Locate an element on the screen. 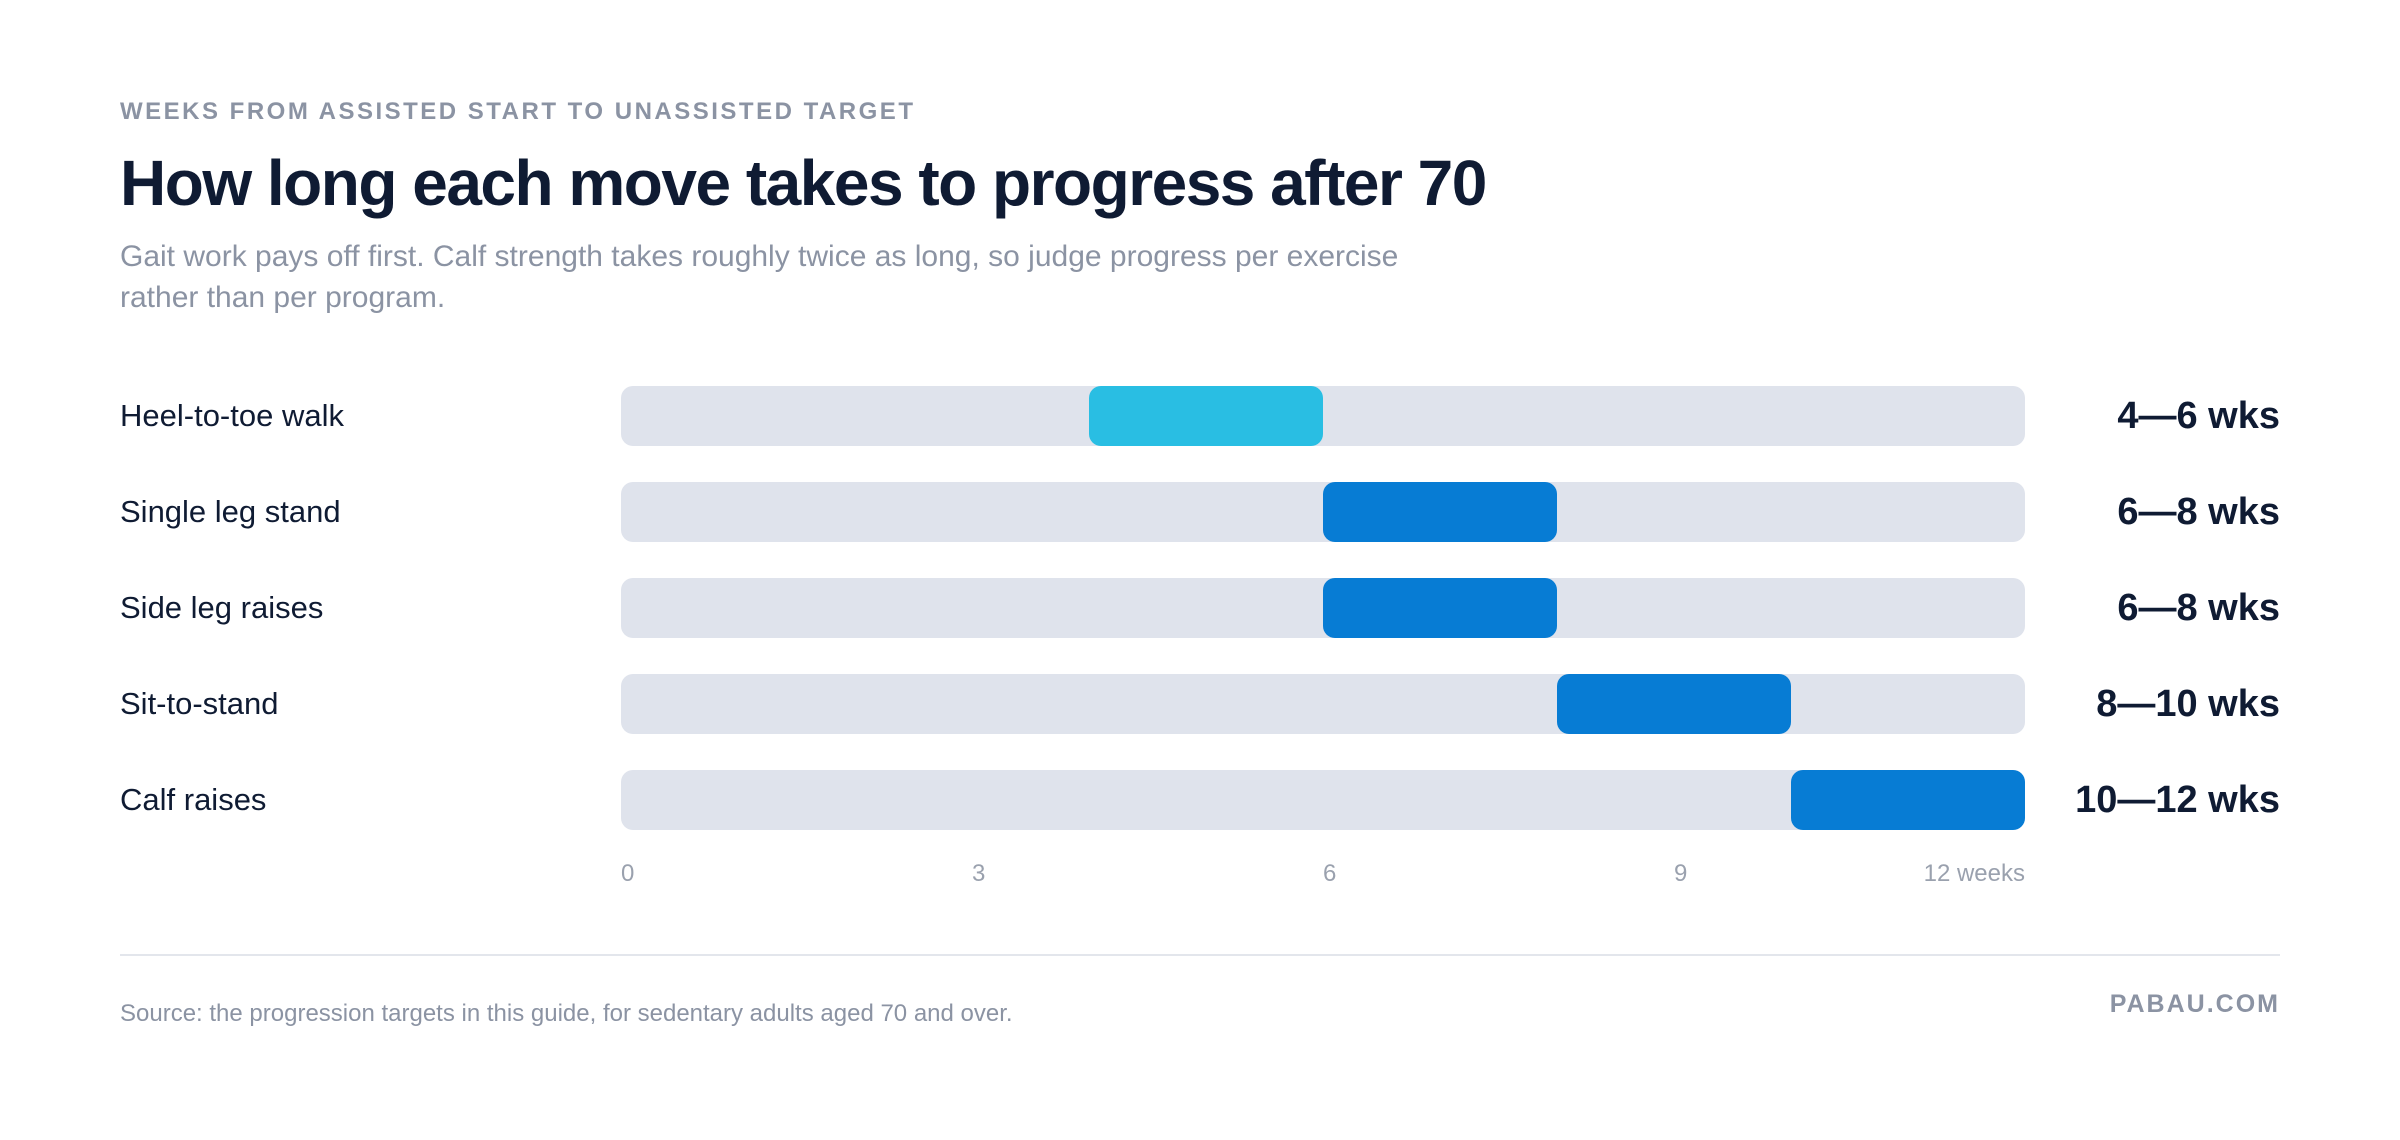 This screenshot has width=2400, height=1140. x-tick-label: 0 is located at coordinates (628, 873).